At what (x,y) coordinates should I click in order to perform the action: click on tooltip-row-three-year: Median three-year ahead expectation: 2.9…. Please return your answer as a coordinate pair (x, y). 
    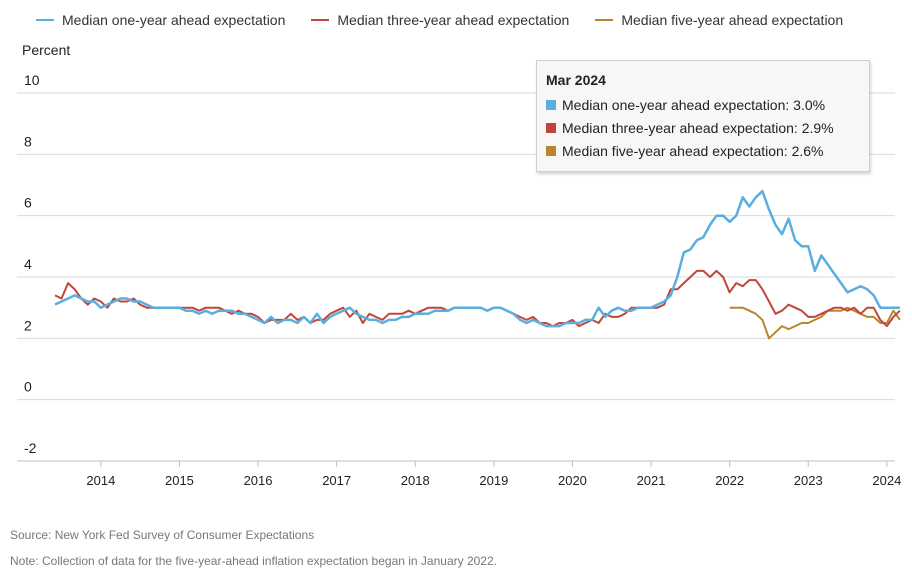
    Looking at the image, I should click on (690, 128).